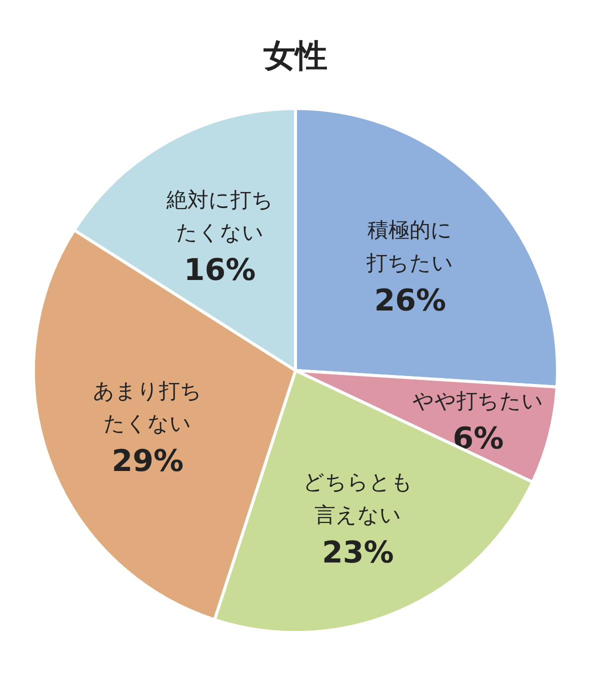 The height and width of the screenshot is (674, 591). What do you see at coordinates (220, 270) in the screenshot?
I see `data-label: 16%` at bounding box center [220, 270].